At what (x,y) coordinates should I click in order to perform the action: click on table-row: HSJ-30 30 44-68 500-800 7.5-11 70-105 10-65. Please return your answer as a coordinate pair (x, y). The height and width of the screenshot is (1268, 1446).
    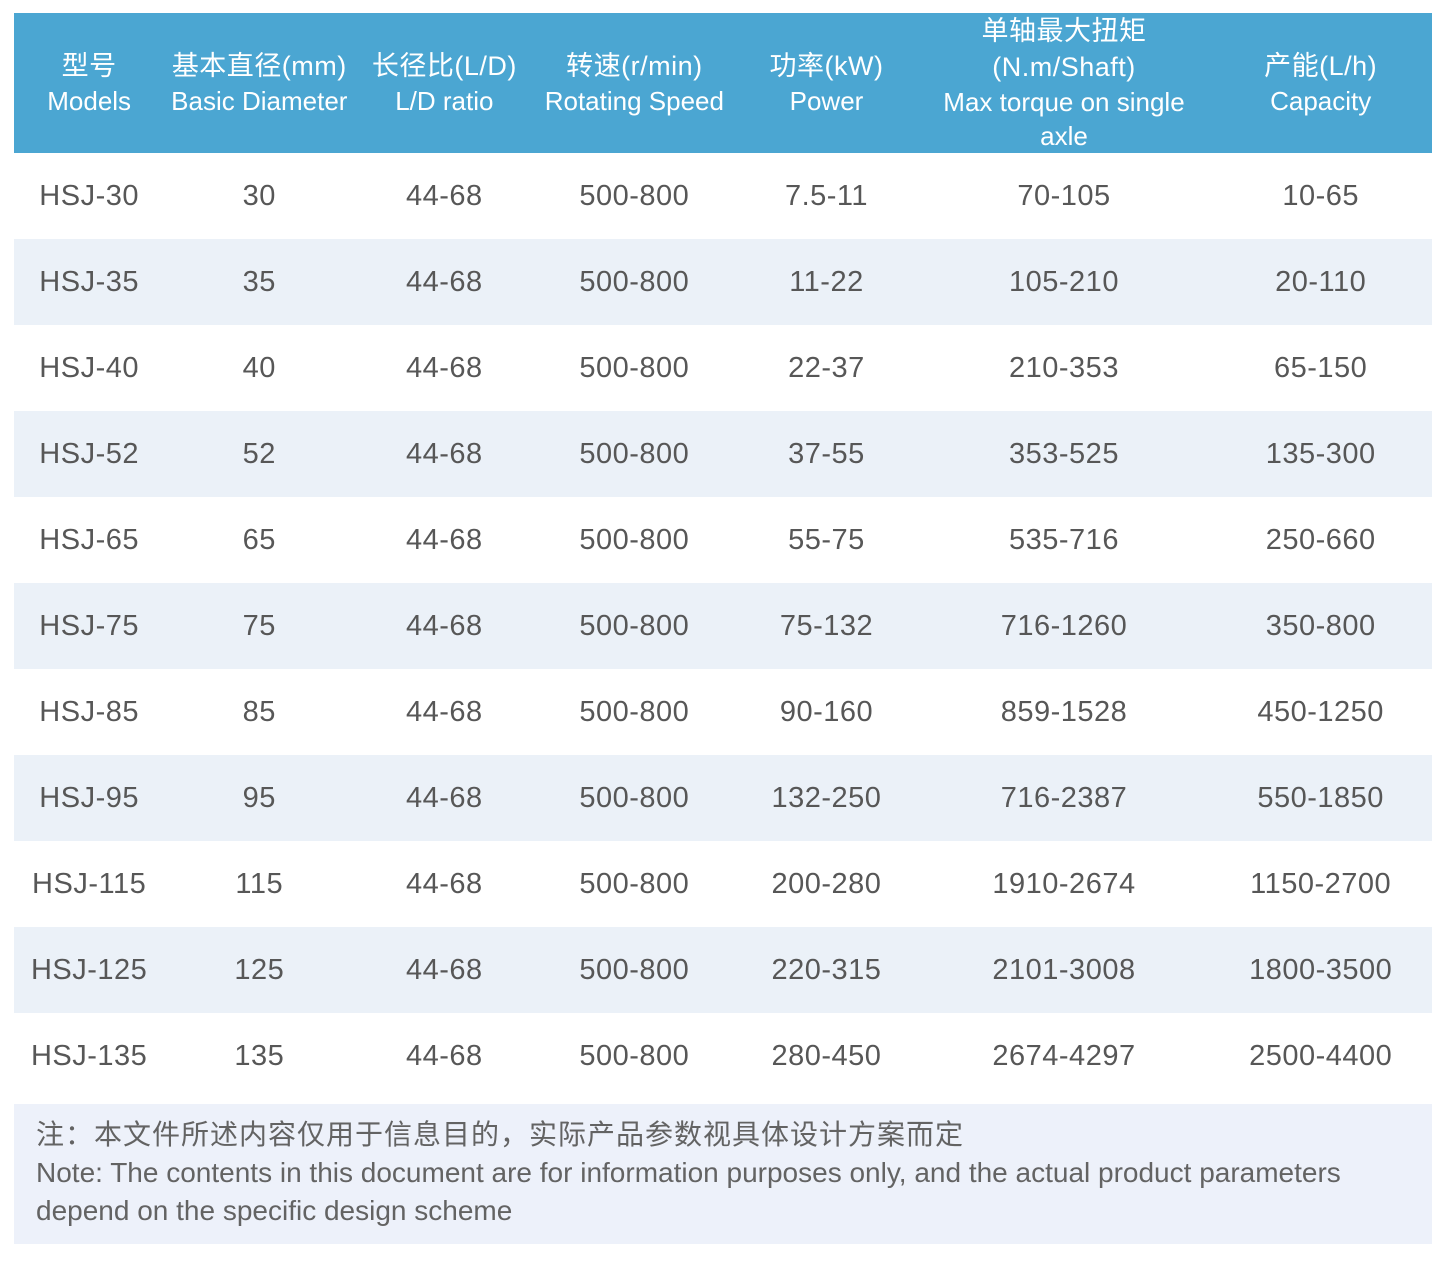
    Looking at the image, I should click on (723, 196).